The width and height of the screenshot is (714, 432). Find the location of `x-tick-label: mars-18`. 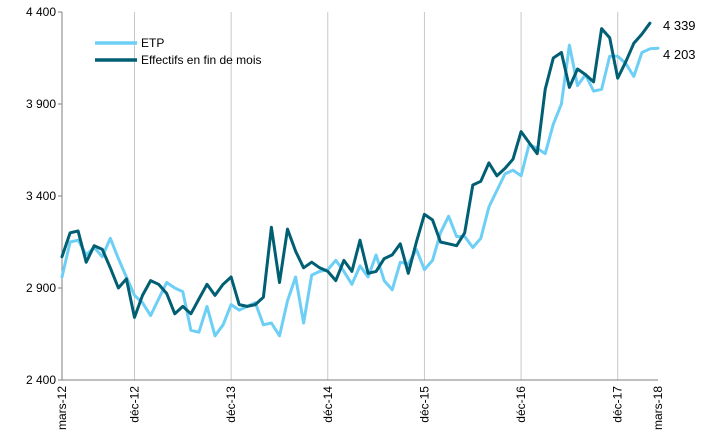

x-tick-label: mars-18 is located at coordinates (658, 408).